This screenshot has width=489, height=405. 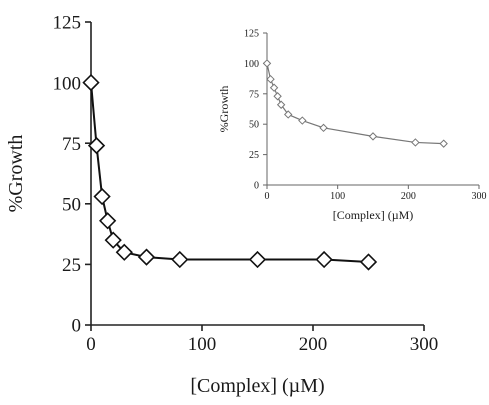 What do you see at coordinates (355, 104) in the screenshot?
I see `series-line` at bounding box center [355, 104].